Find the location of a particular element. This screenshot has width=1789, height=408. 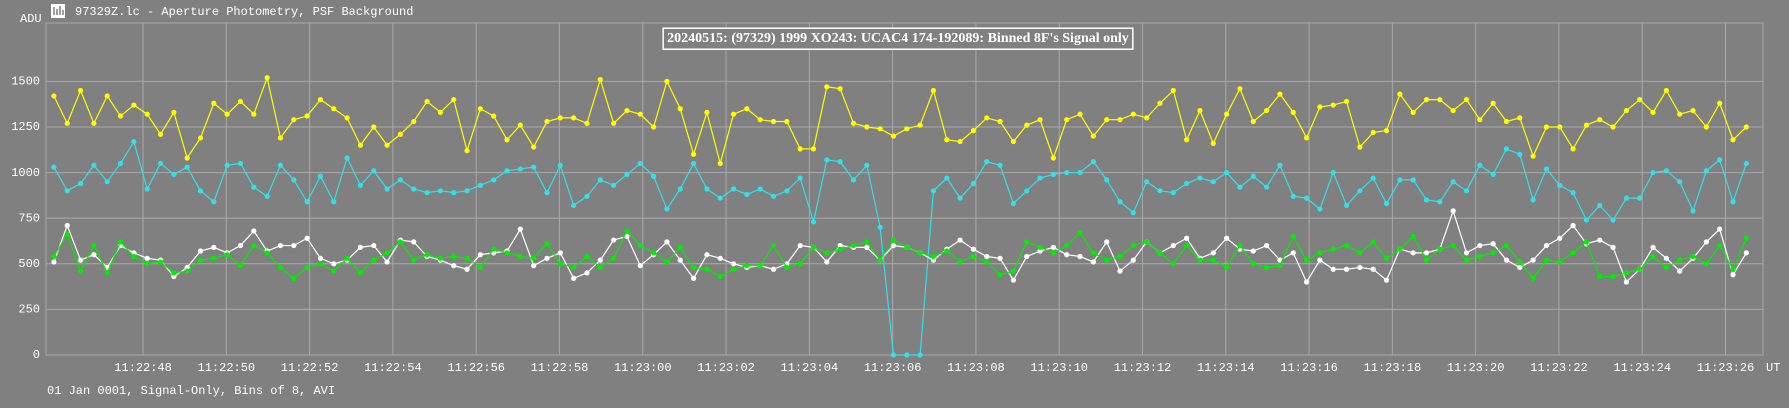

y-tick-label: 1000 is located at coordinates (25, 173).